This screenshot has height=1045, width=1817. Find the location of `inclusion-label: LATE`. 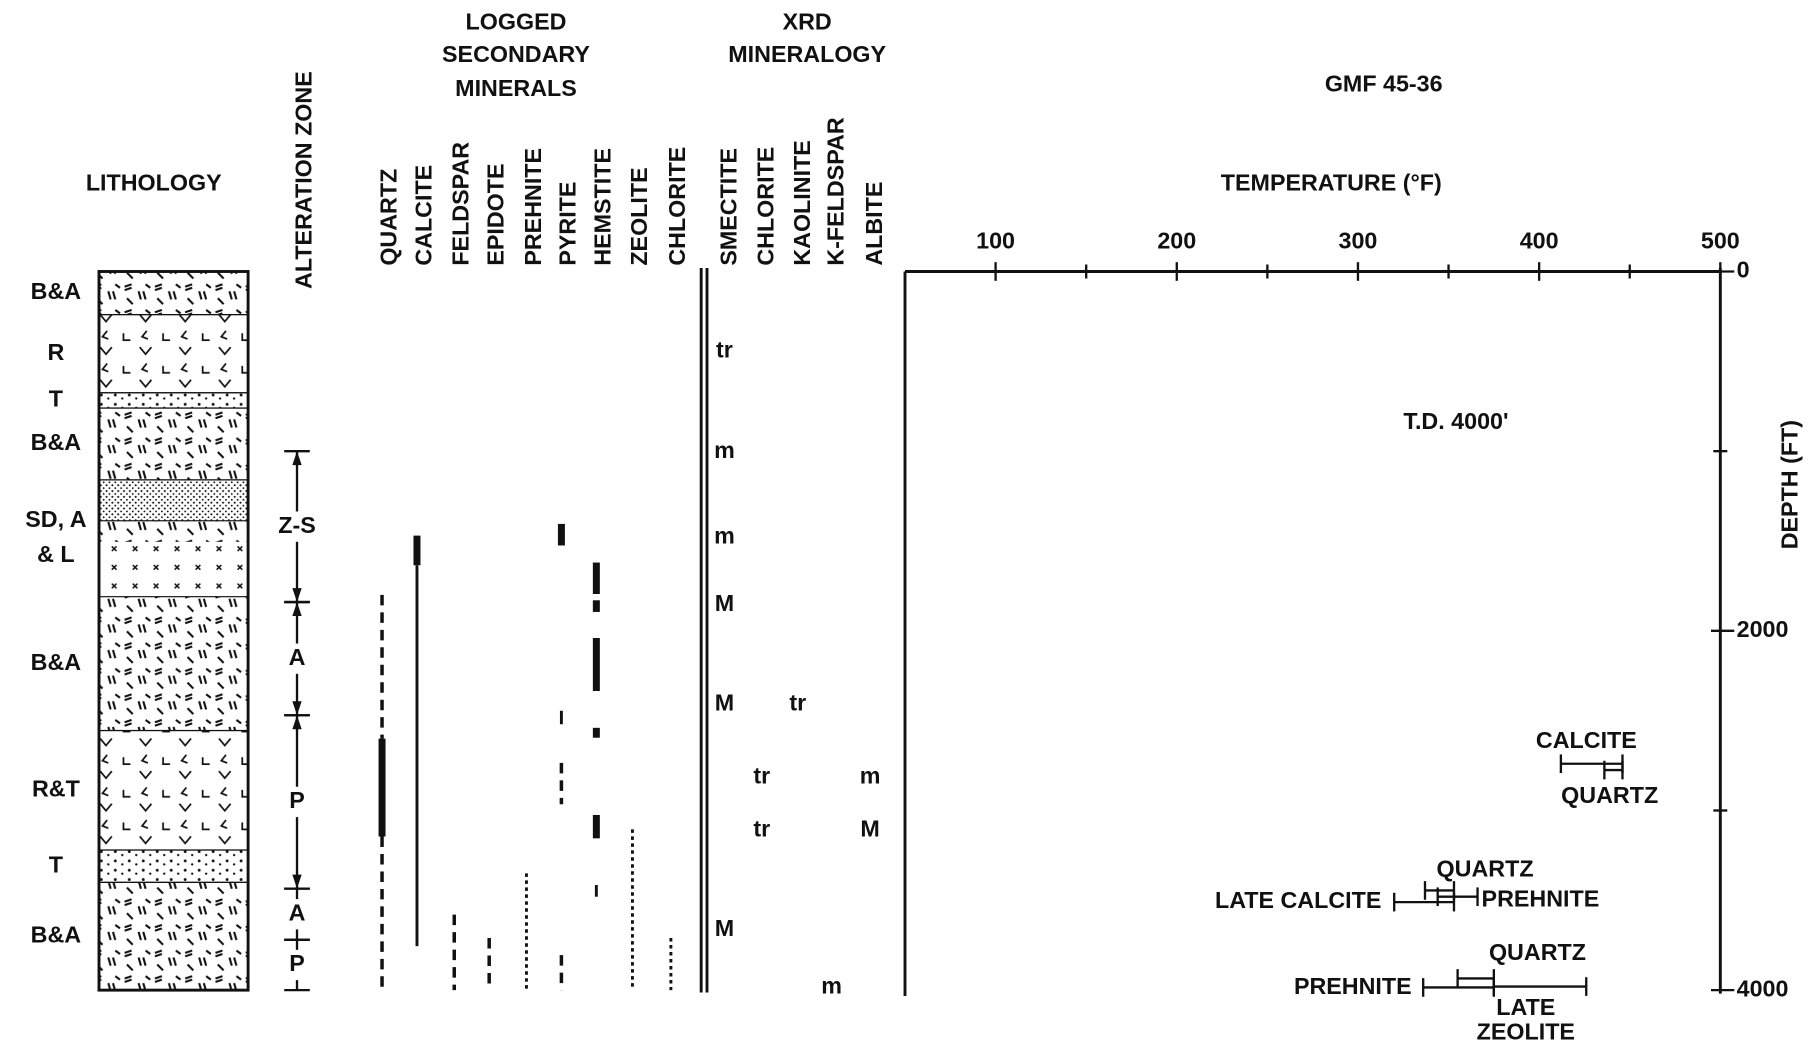

inclusion-label: LATE is located at coordinates (1525, 1007).